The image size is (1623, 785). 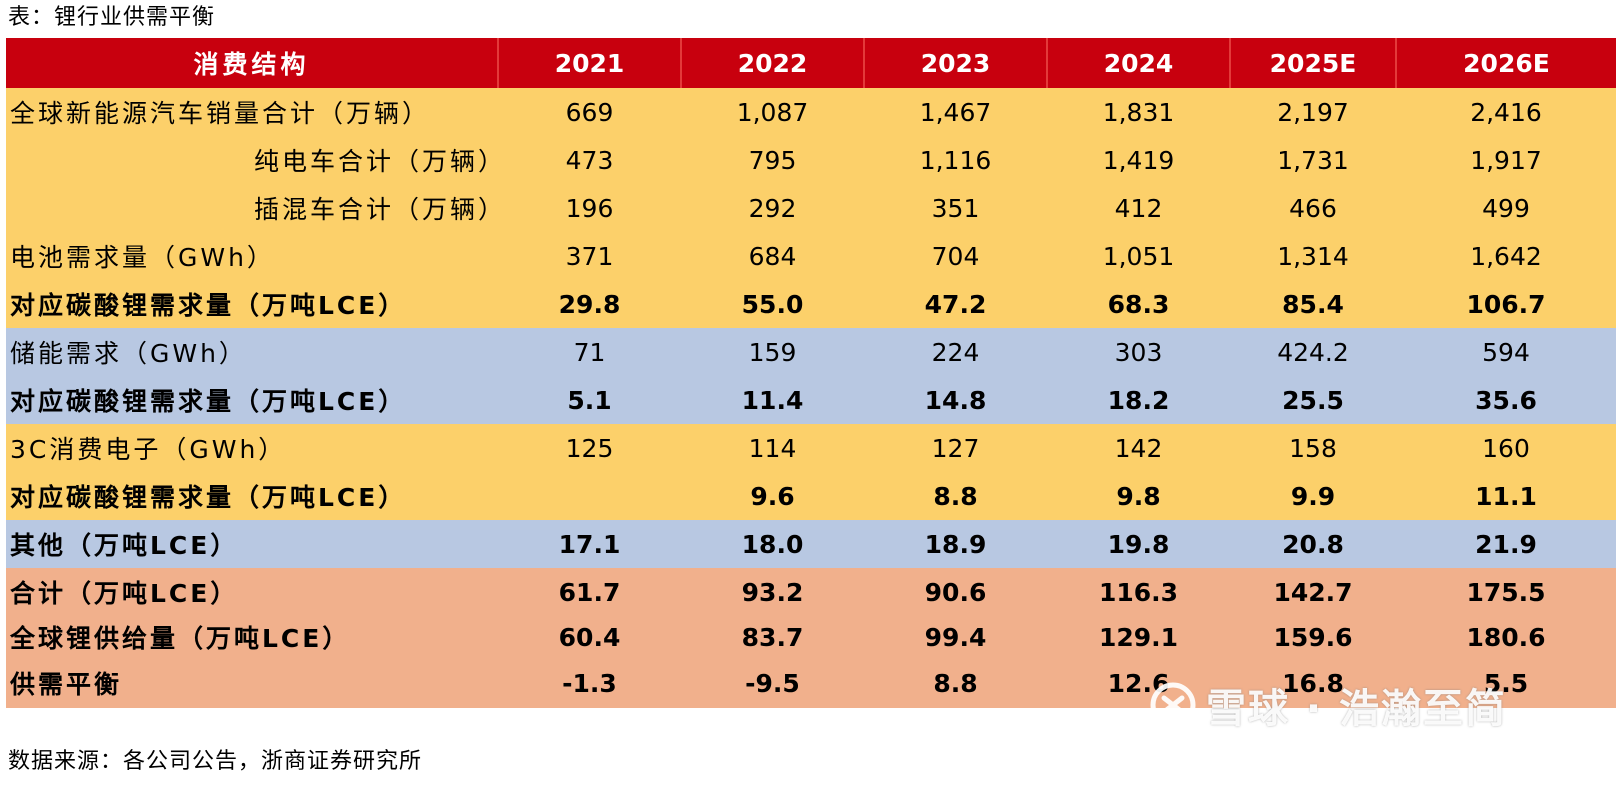 I want to click on cell-value: 499, so click(x=1506, y=208).